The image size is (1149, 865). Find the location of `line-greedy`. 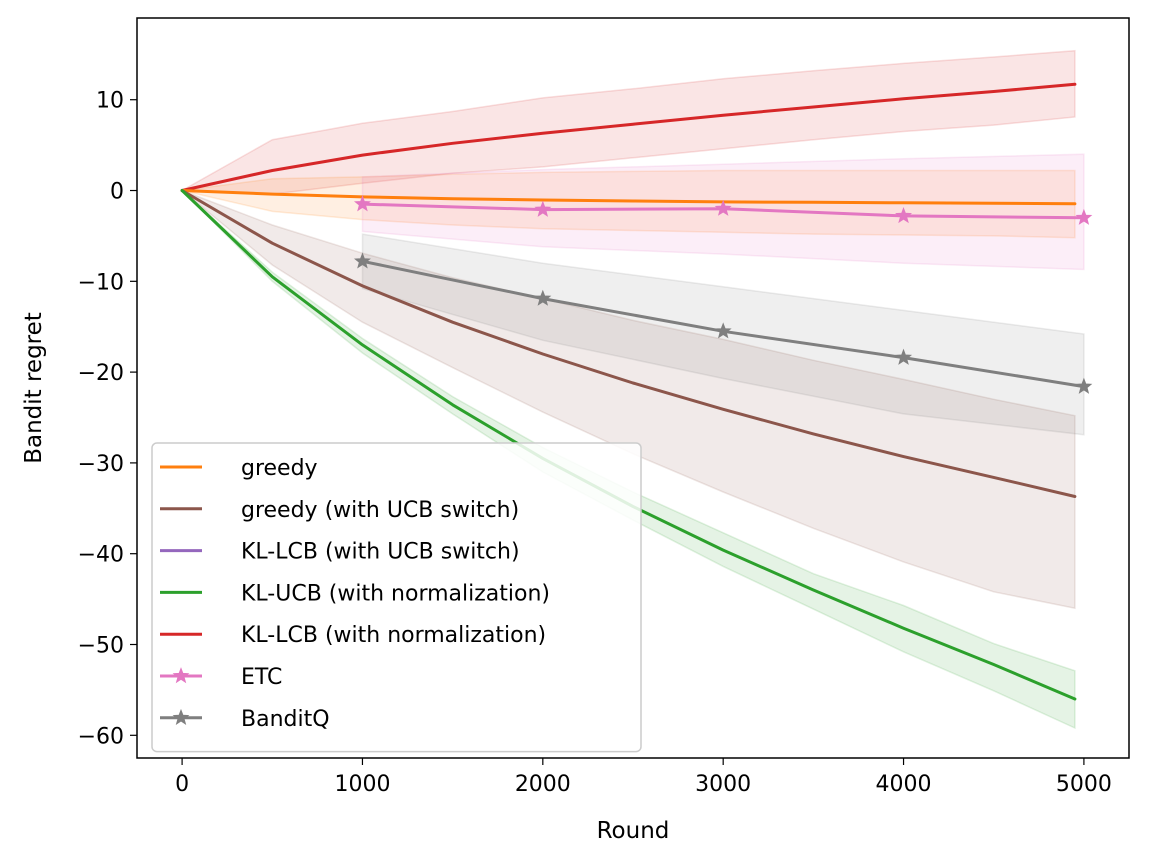

line-greedy is located at coordinates (628, 197).